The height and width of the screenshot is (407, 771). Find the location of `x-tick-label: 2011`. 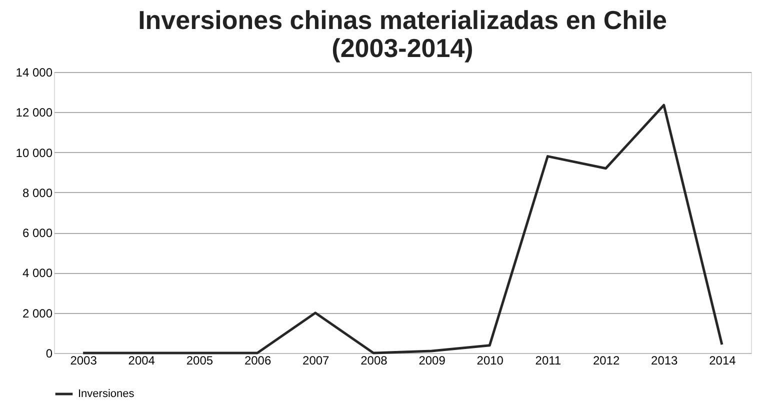

x-tick-label: 2011 is located at coordinates (548, 361).